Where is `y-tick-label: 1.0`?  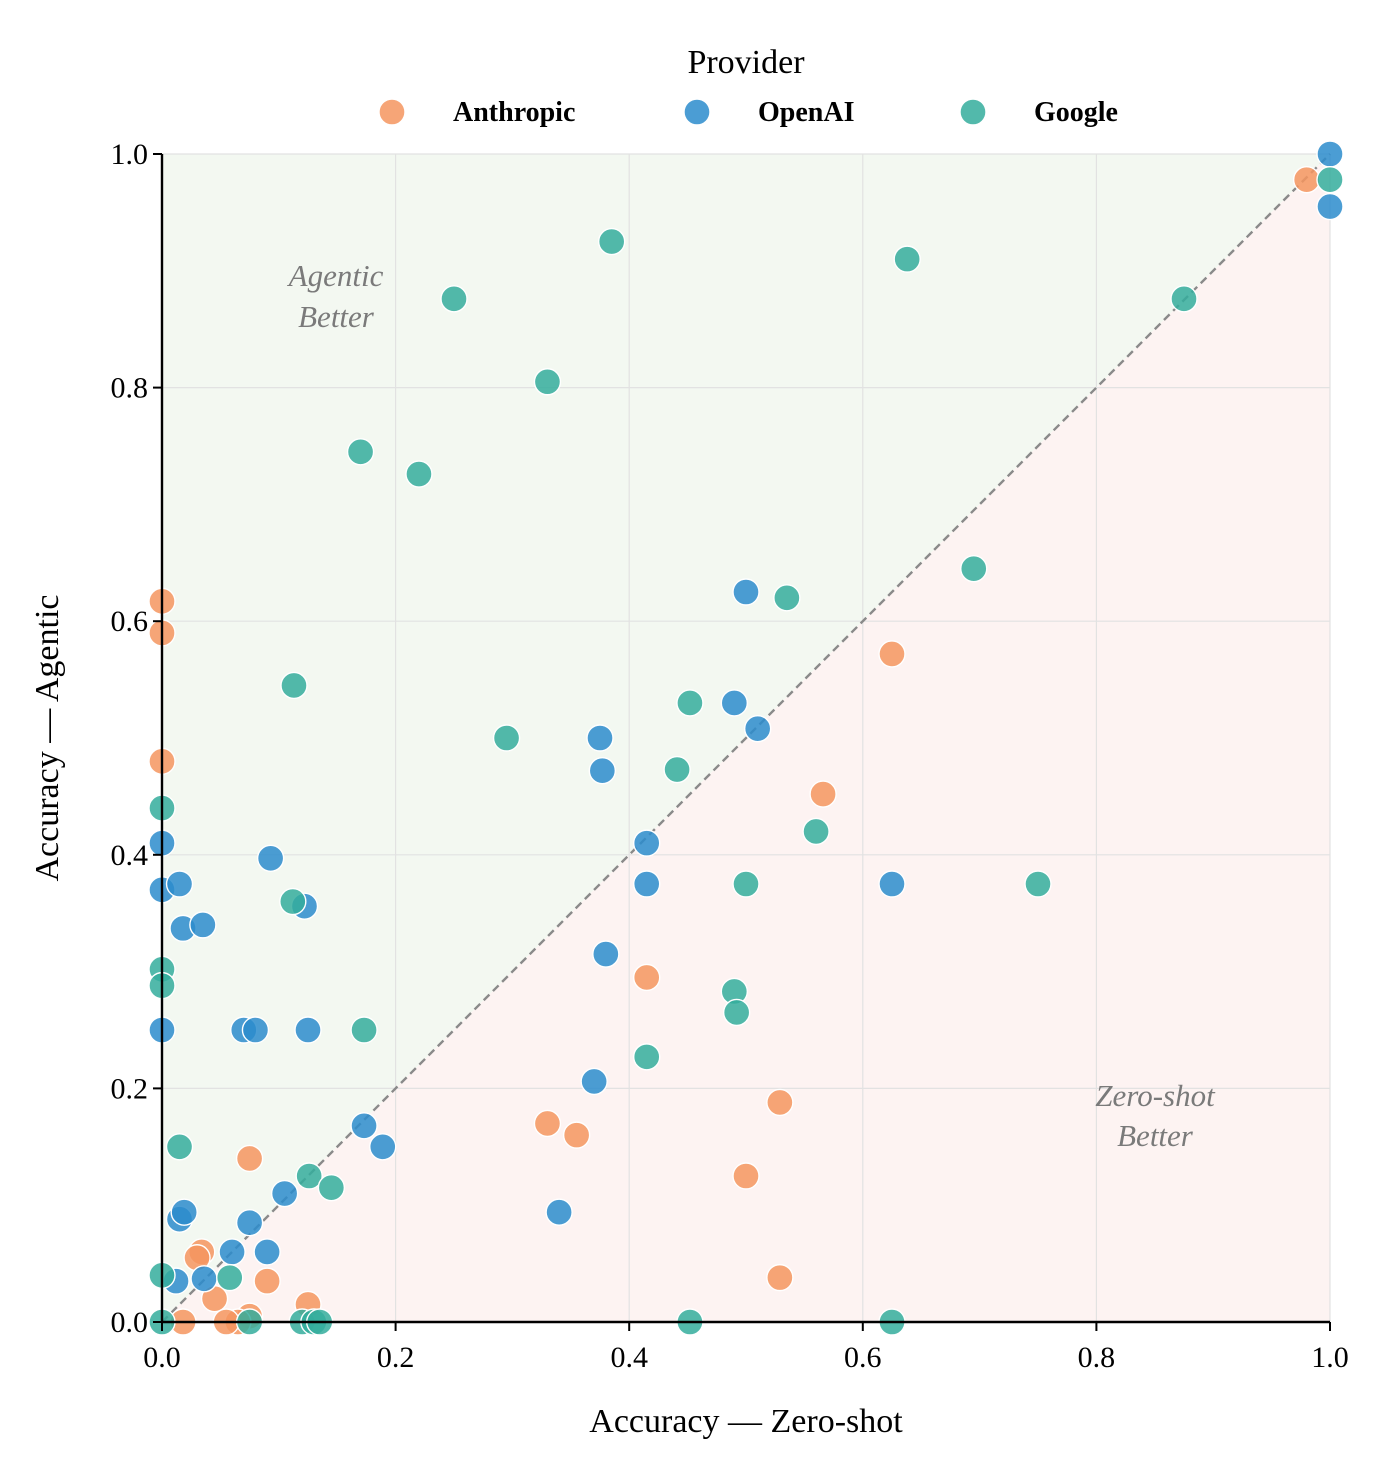
y-tick-label: 1.0 is located at coordinates (130, 154).